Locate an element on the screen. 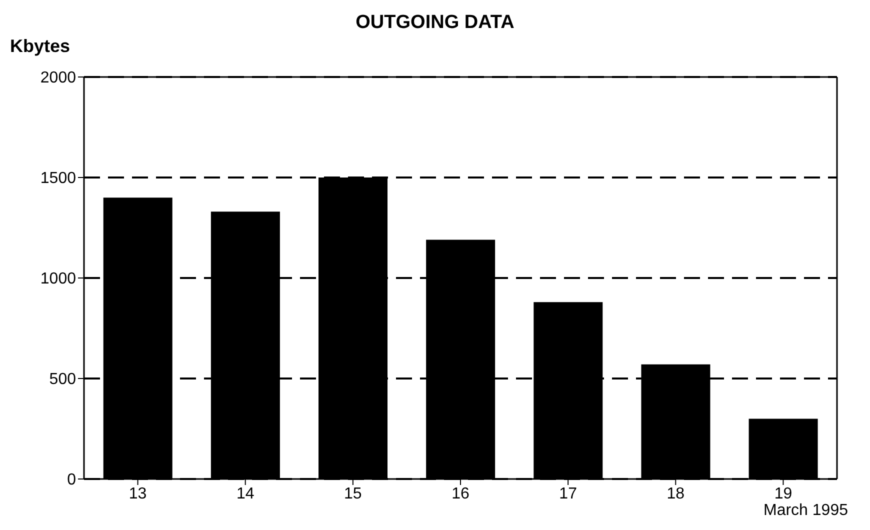  y-tick-label: 2000 is located at coordinates (58, 78).